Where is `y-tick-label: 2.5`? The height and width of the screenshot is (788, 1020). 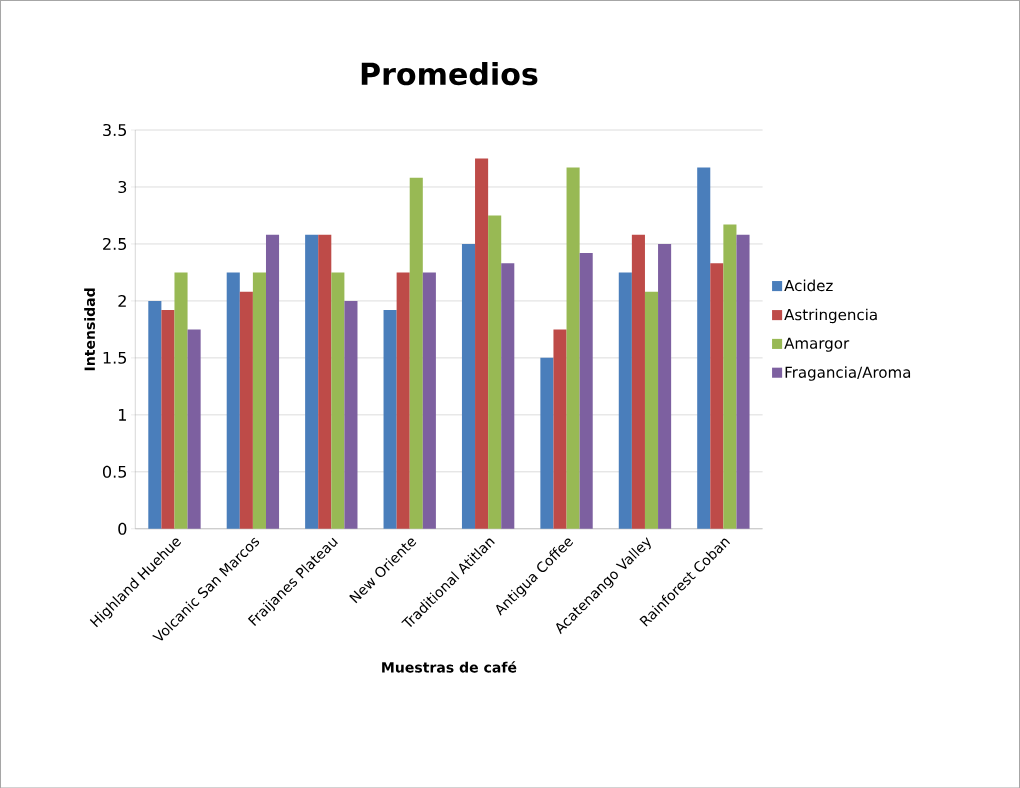 y-tick-label: 2.5 is located at coordinates (115, 243).